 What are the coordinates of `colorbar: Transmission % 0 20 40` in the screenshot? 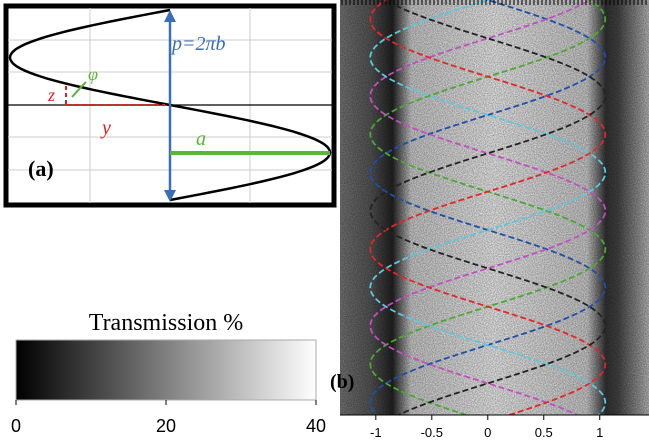 It's located at (168, 373).